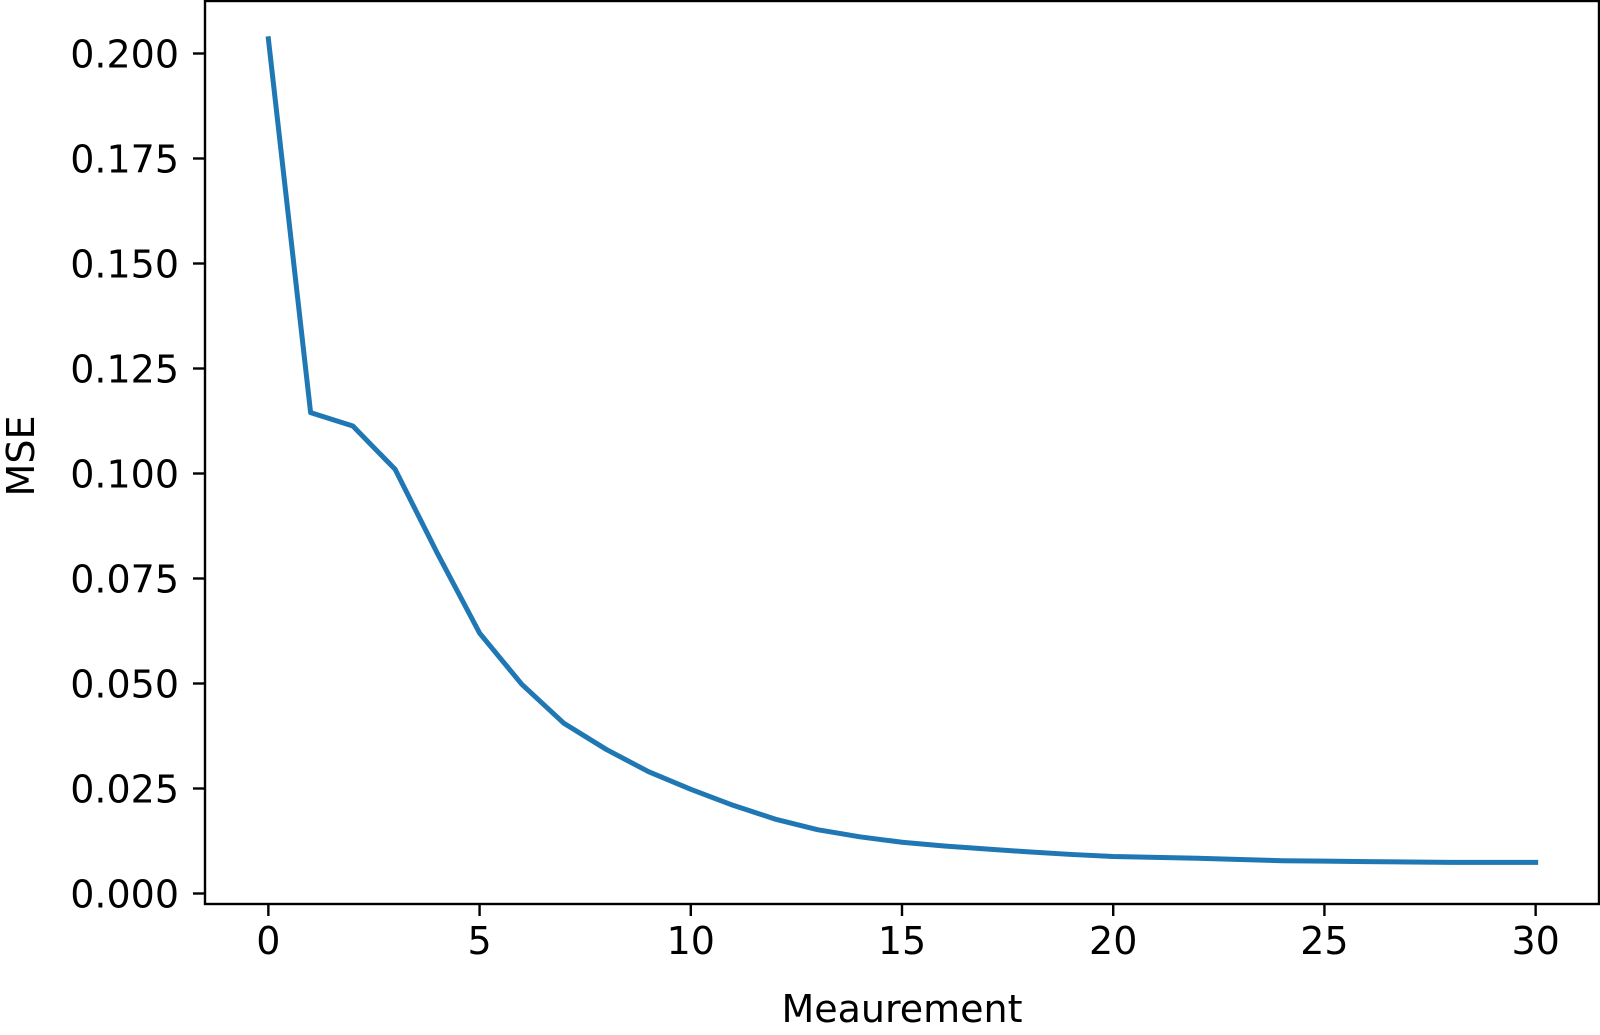 Image resolution: width=1600 pixels, height=1035 pixels. I want to click on y-tick-label: 0.050, so click(124, 685).